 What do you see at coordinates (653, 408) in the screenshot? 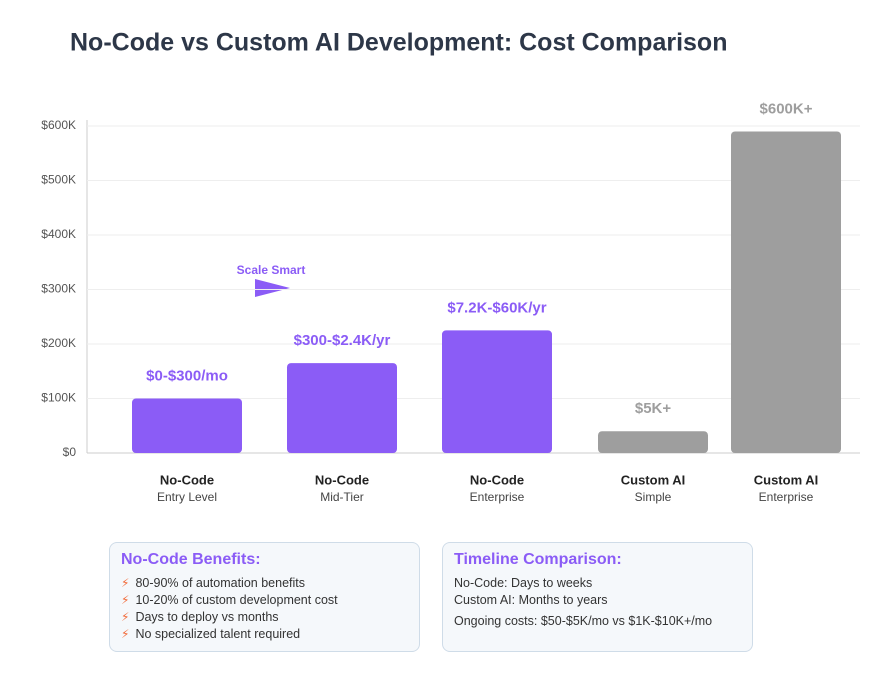
I see `value-label: $5K+` at bounding box center [653, 408].